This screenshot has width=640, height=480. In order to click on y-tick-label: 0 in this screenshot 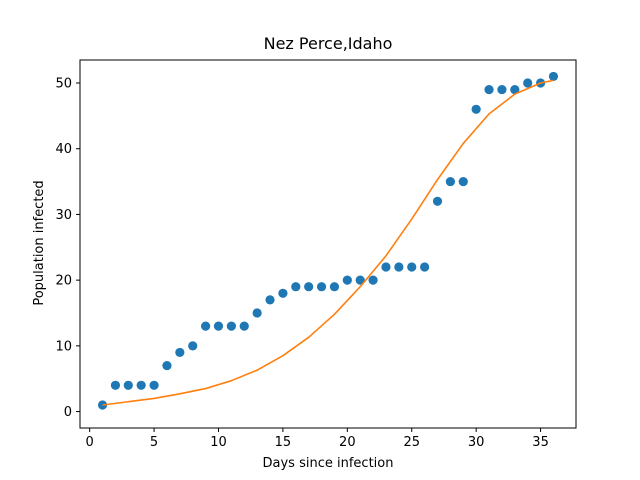, I will do `click(68, 412)`.